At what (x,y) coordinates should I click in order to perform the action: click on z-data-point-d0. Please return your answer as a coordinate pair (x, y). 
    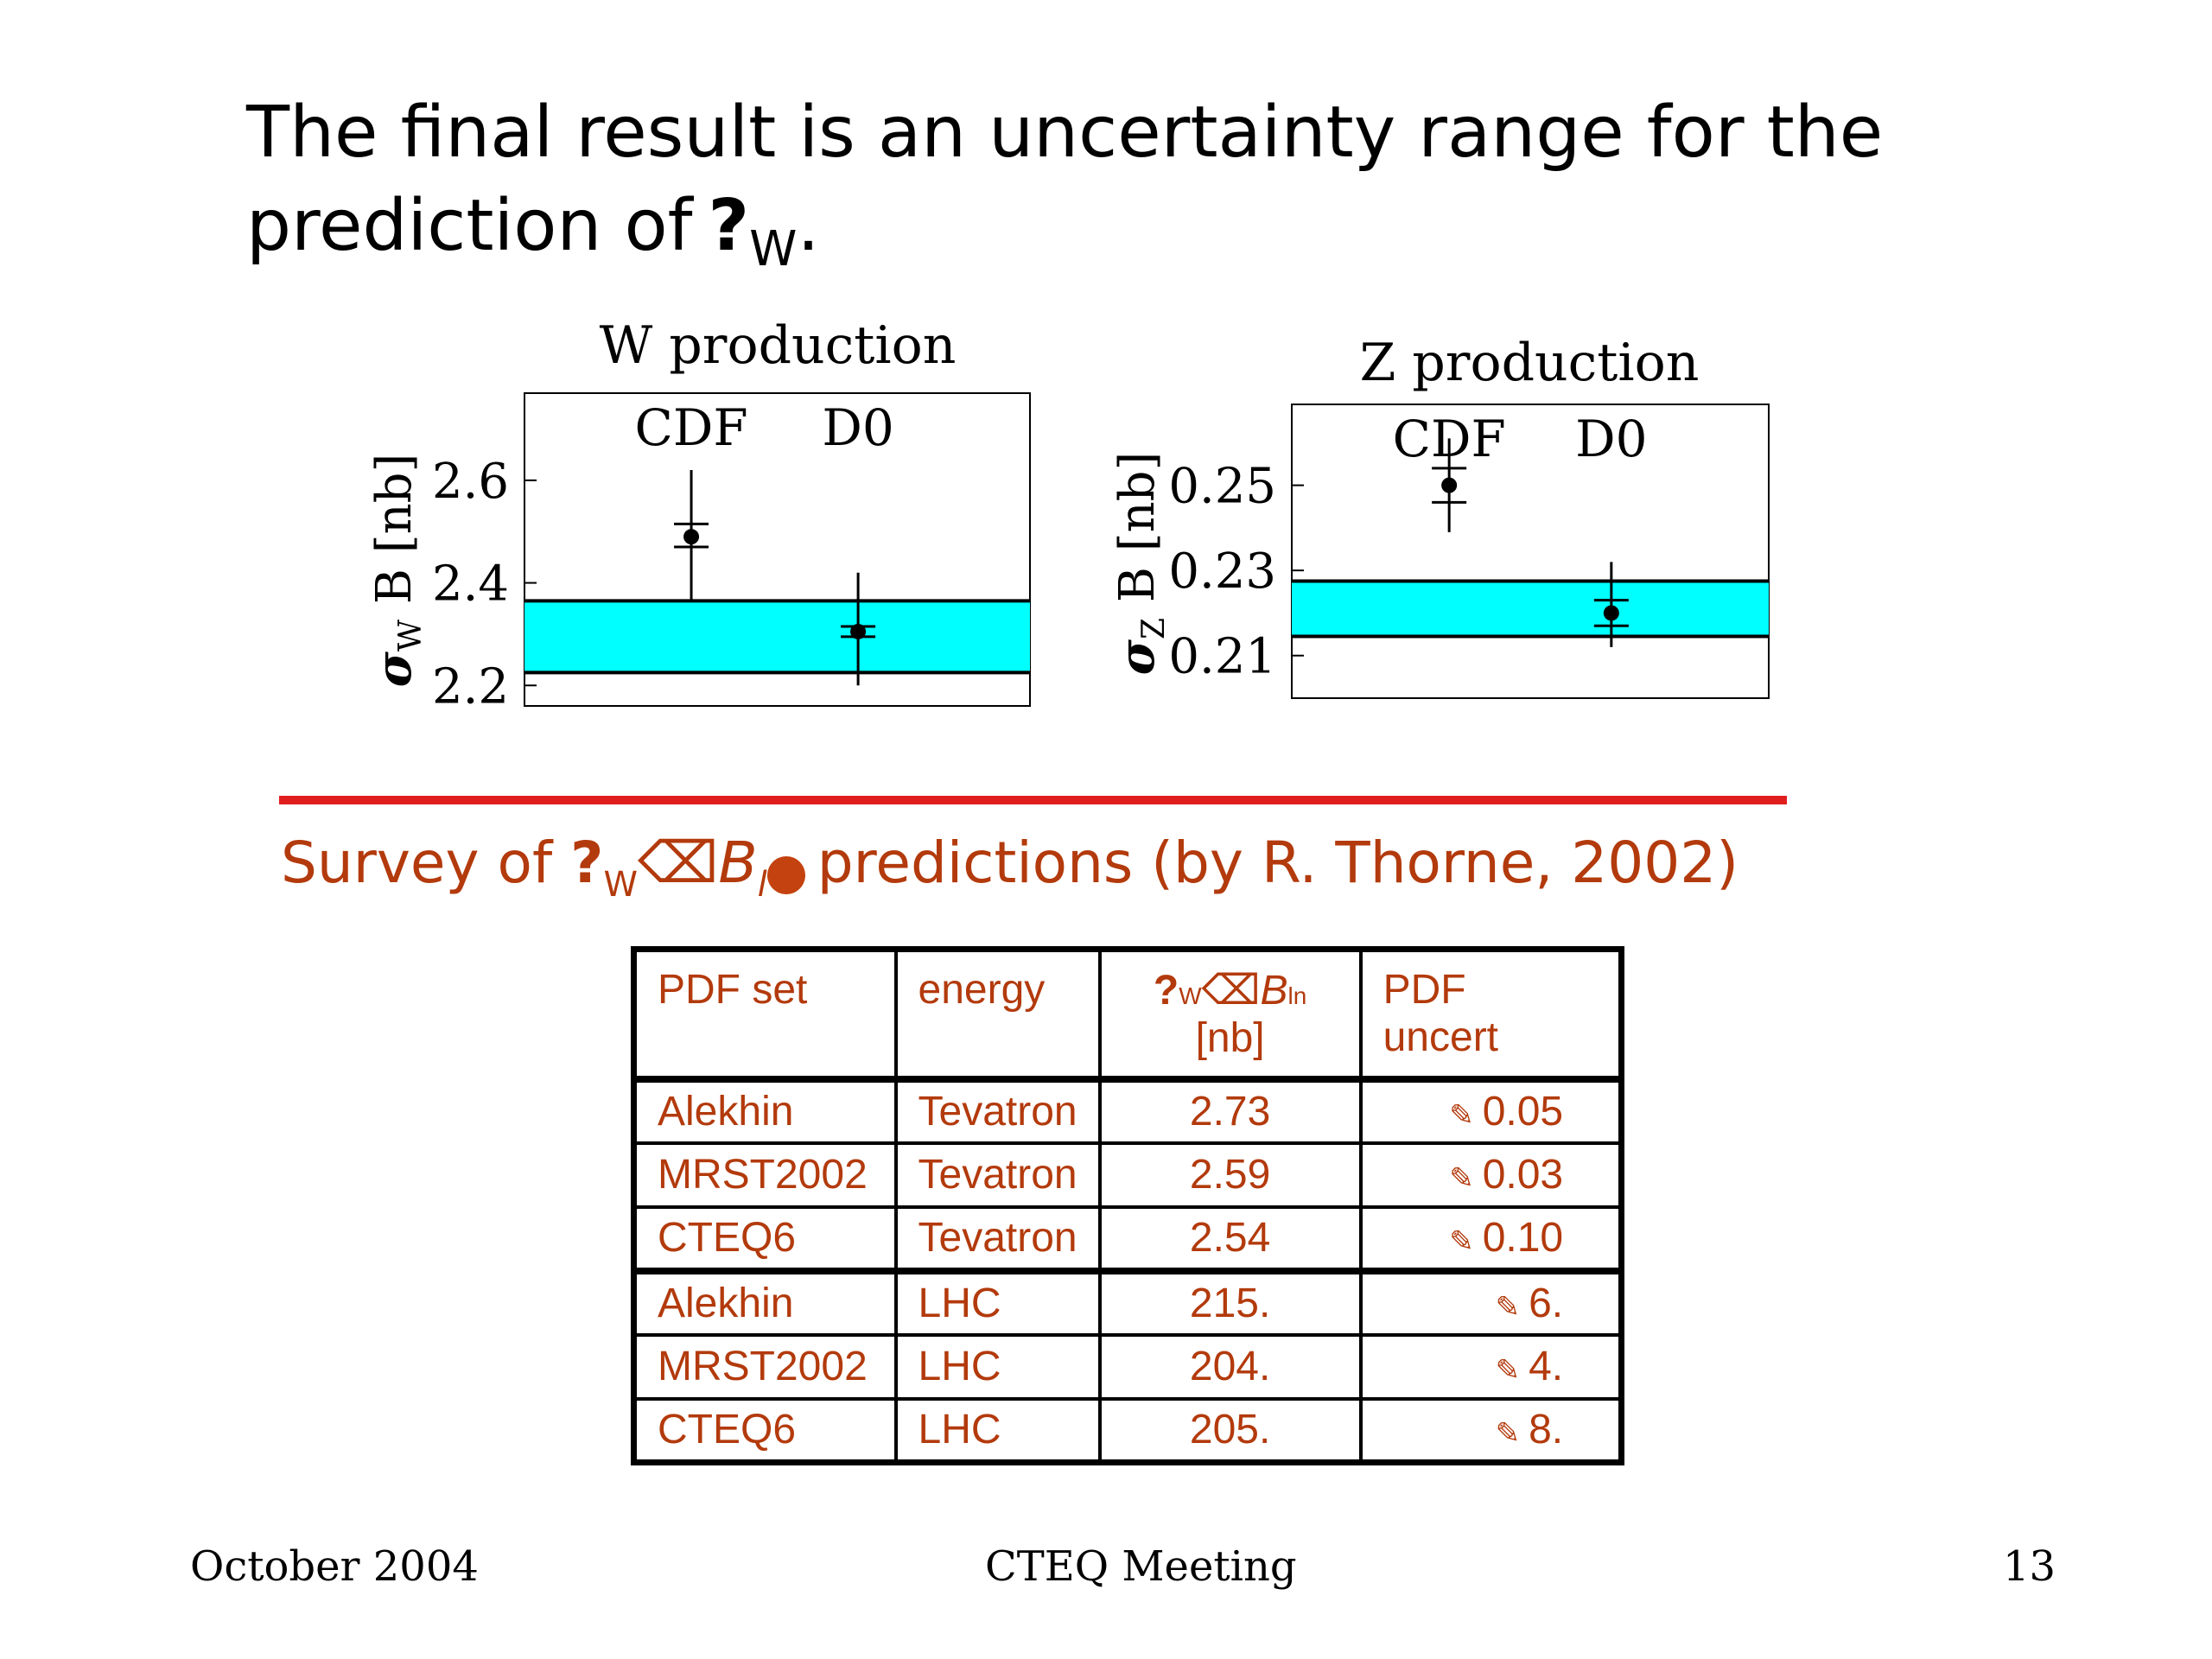
    Looking at the image, I should click on (1611, 613).